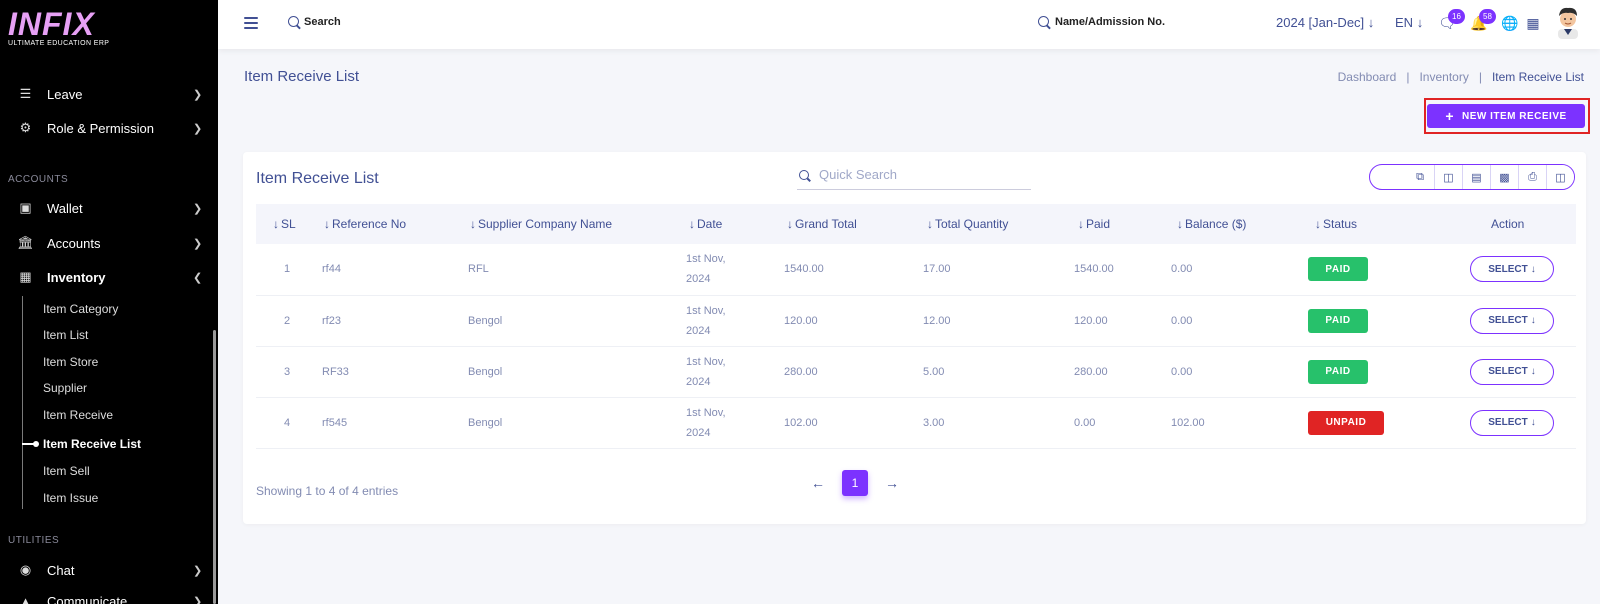 This screenshot has height=604, width=1600. Describe the element at coordinates (100, 128) in the screenshot. I see `sidebar-item-label: Role & Permission` at that location.